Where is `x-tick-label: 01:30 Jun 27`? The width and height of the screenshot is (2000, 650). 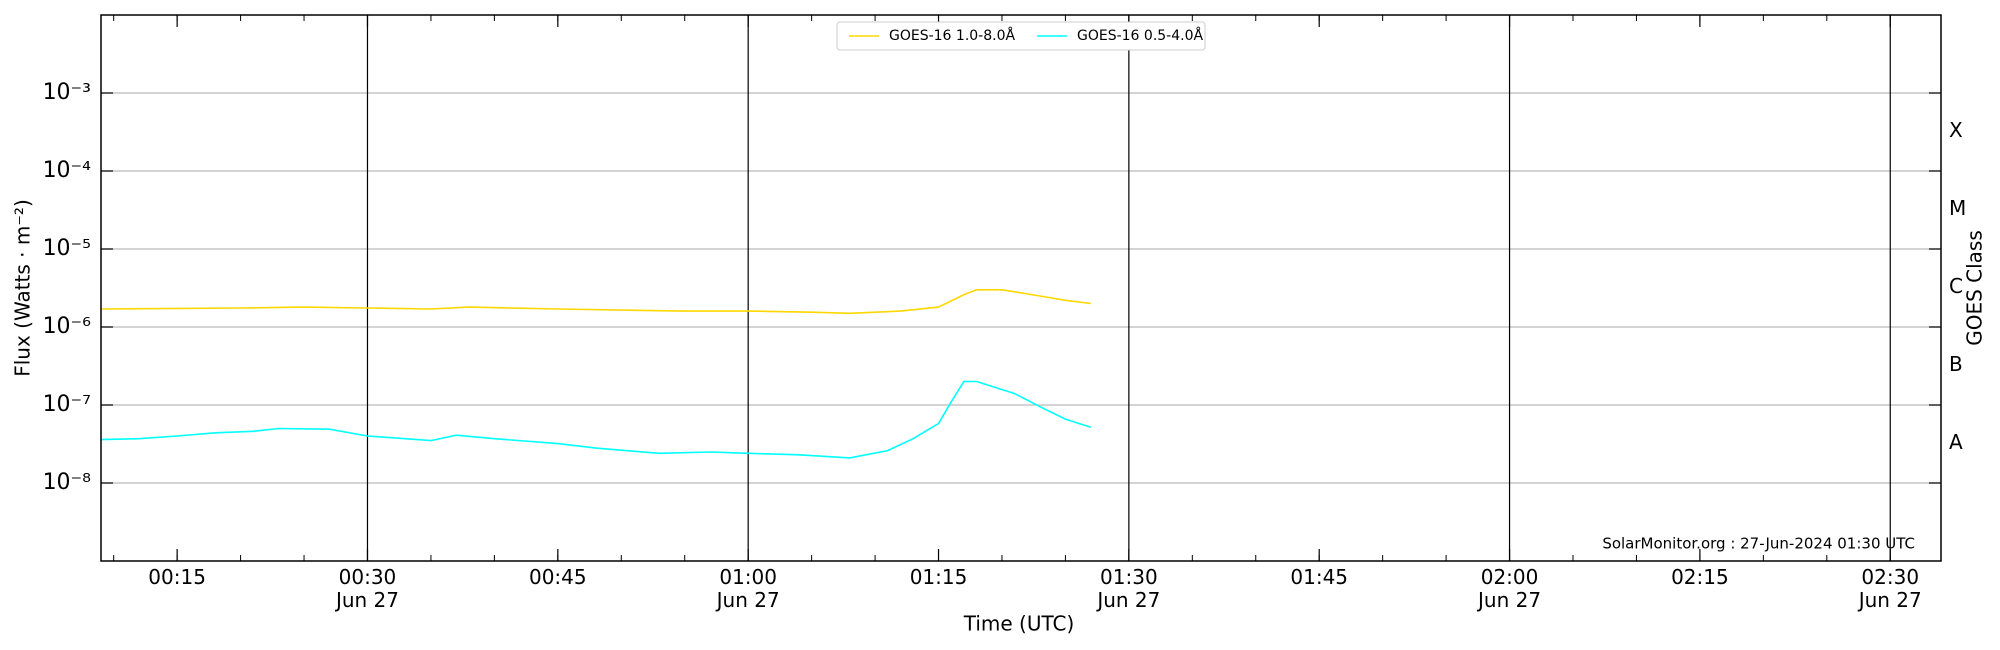
x-tick-label: 01:30 Jun 27 is located at coordinates (1129, 588).